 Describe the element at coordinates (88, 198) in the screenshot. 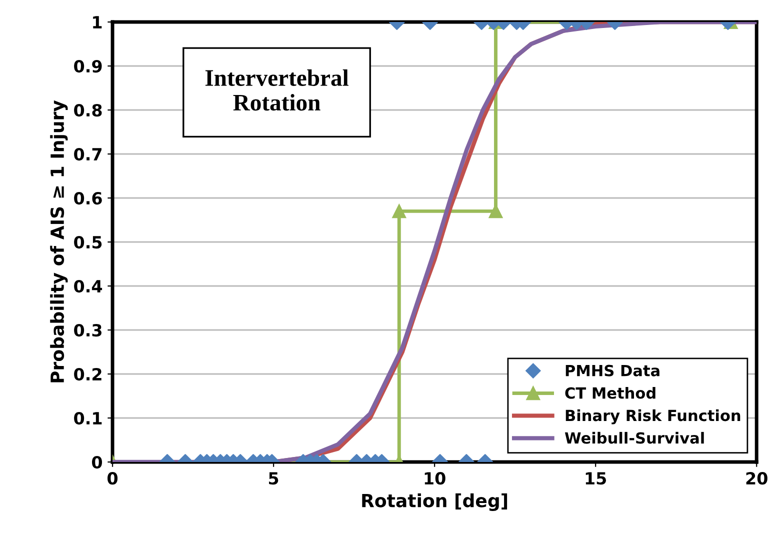

I see `y-tick-label: 0.6` at that location.